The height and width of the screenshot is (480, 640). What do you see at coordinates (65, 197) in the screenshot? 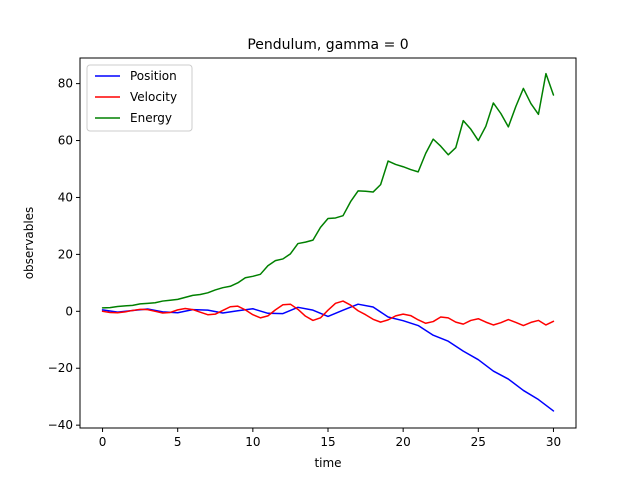
I see `y-tick-label: 40` at bounding box center [65, 197].